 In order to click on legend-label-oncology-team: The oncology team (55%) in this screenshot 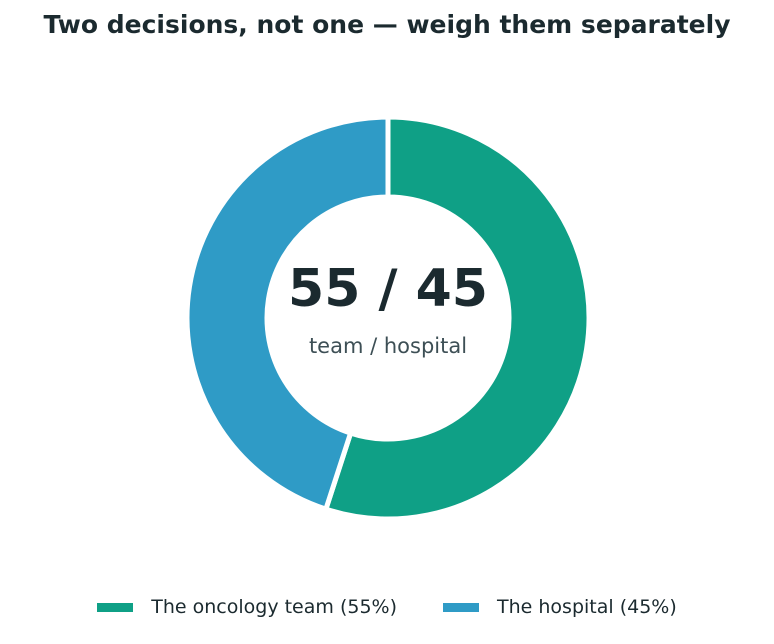, I will do `click(274, 607)`.